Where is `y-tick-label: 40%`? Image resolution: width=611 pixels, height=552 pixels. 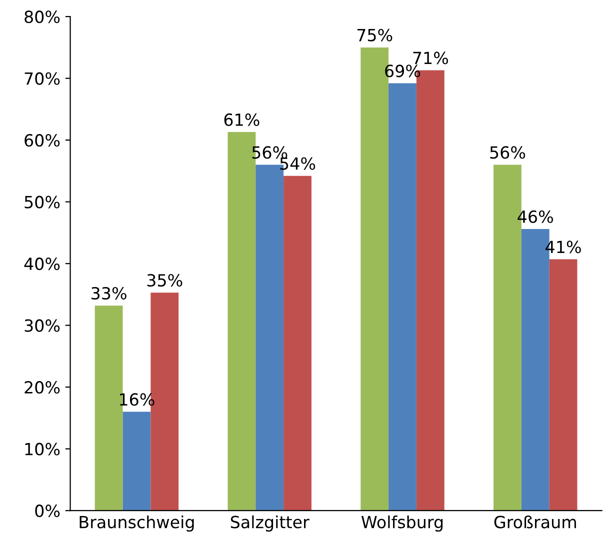 y-tick-label: 40% is located at coordinates (42, 264).